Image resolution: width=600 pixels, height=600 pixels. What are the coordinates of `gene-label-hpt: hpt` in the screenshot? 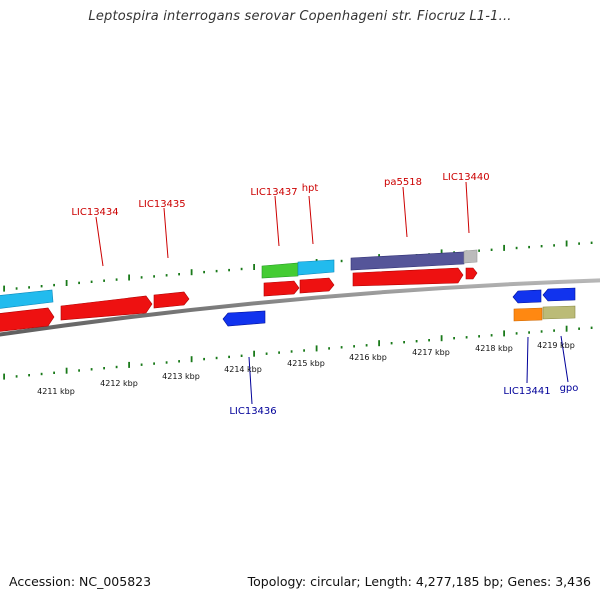 It's located at (310, 188).